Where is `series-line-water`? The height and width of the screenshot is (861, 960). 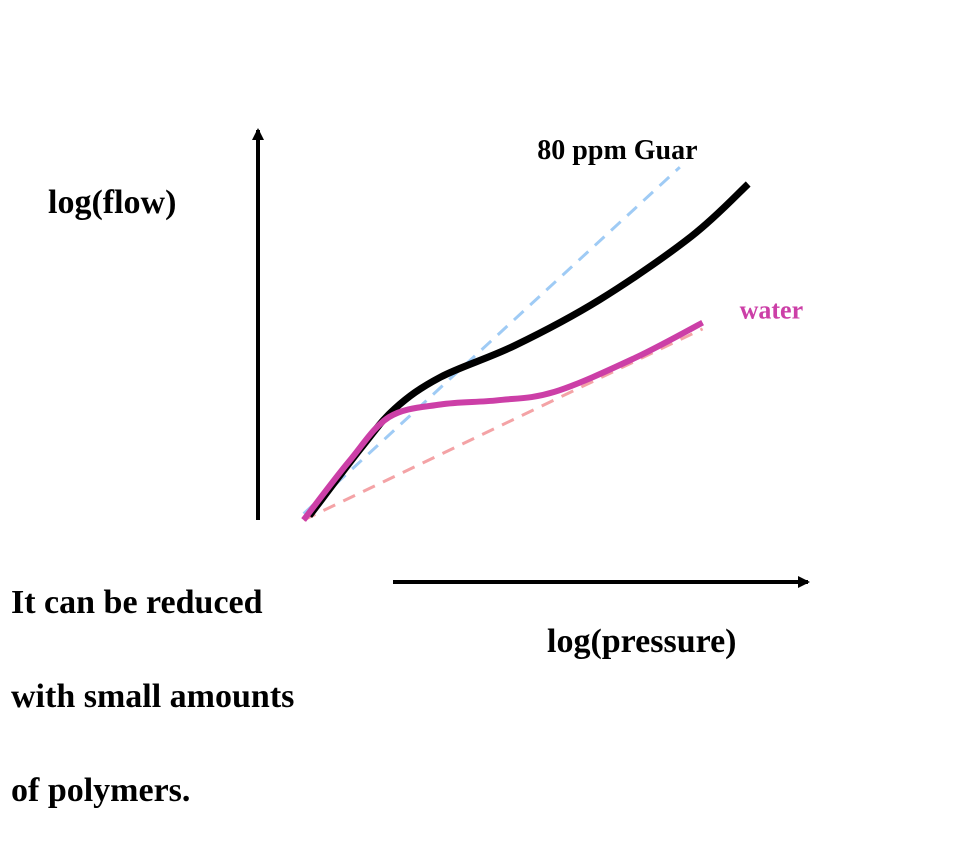
series-line-water is located at coordinates (502, 420).